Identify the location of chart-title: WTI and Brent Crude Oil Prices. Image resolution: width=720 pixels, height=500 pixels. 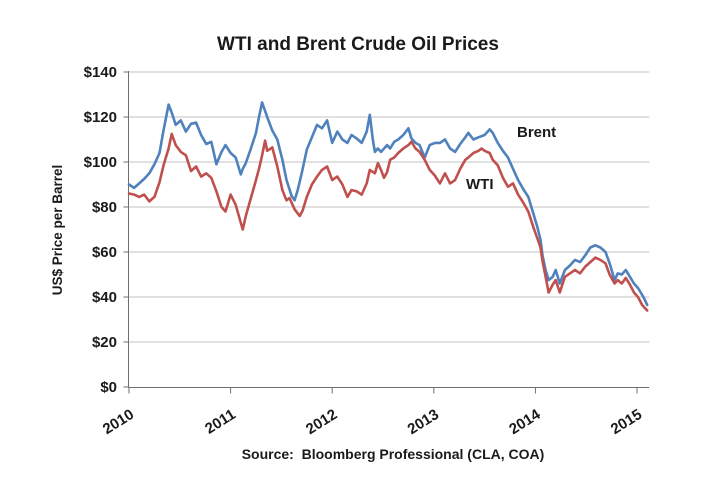
(358, 44).